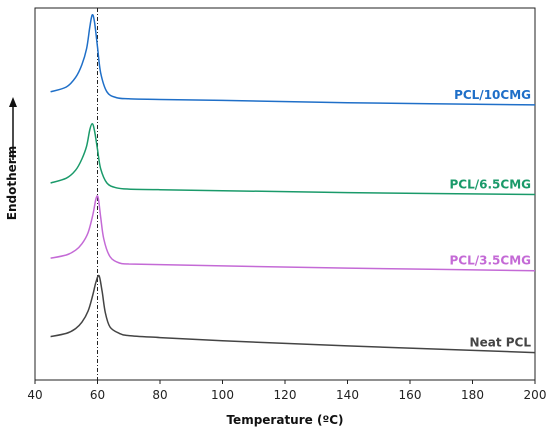 This screenshot has height=431, width=550. Describe the element at coordinates (159, 395) in the screenshot. I see `x-tick-label: 80` at that location.